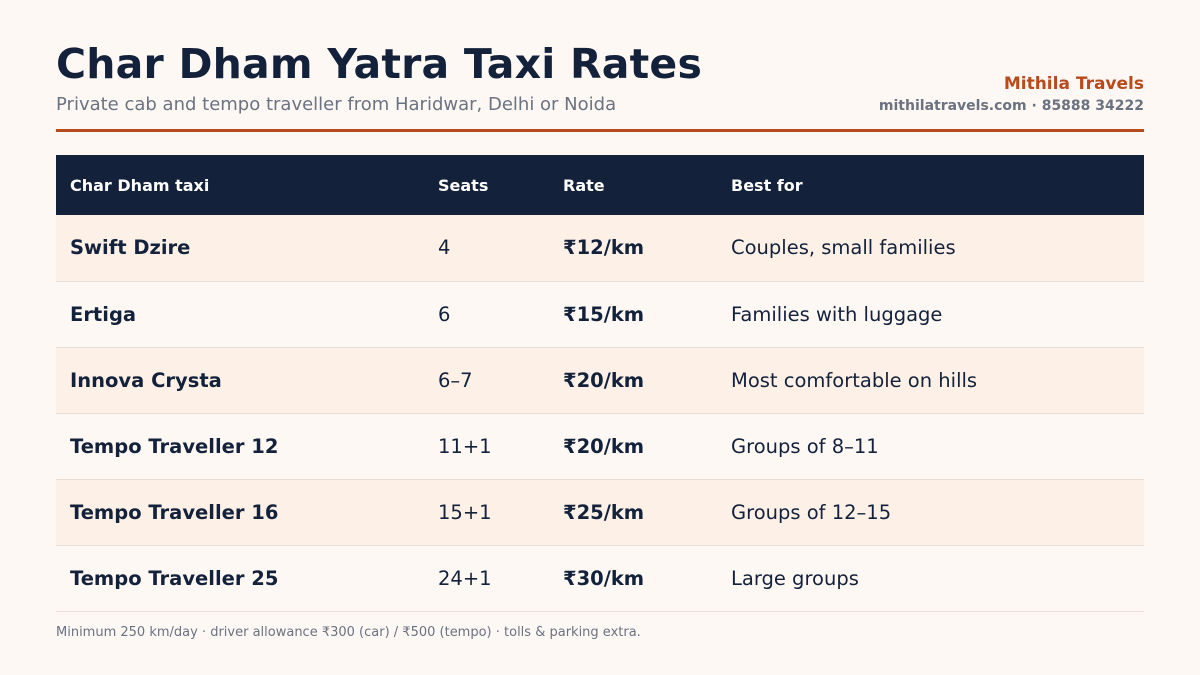 The width and height of the screenshot is (1200, 675). Describe the element at coordinates (174, 578) in the screenshot. I see `vehicle-cell: Tempo Traveller 25` at that location.